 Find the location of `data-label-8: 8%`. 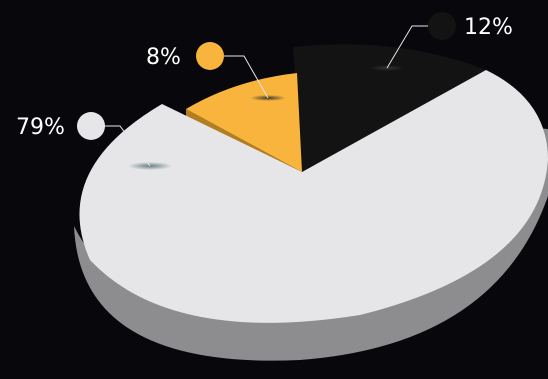

data-label-8: 8% is located at coordinates (163, 57).